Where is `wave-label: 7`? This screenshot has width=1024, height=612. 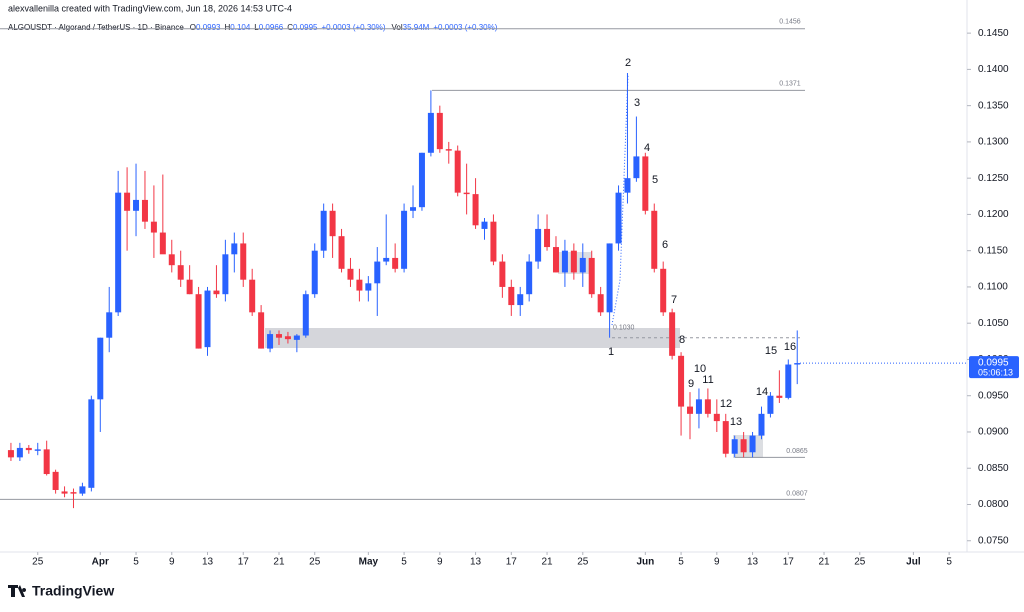
wave-label: 7 is located at coordinates (674, 300).